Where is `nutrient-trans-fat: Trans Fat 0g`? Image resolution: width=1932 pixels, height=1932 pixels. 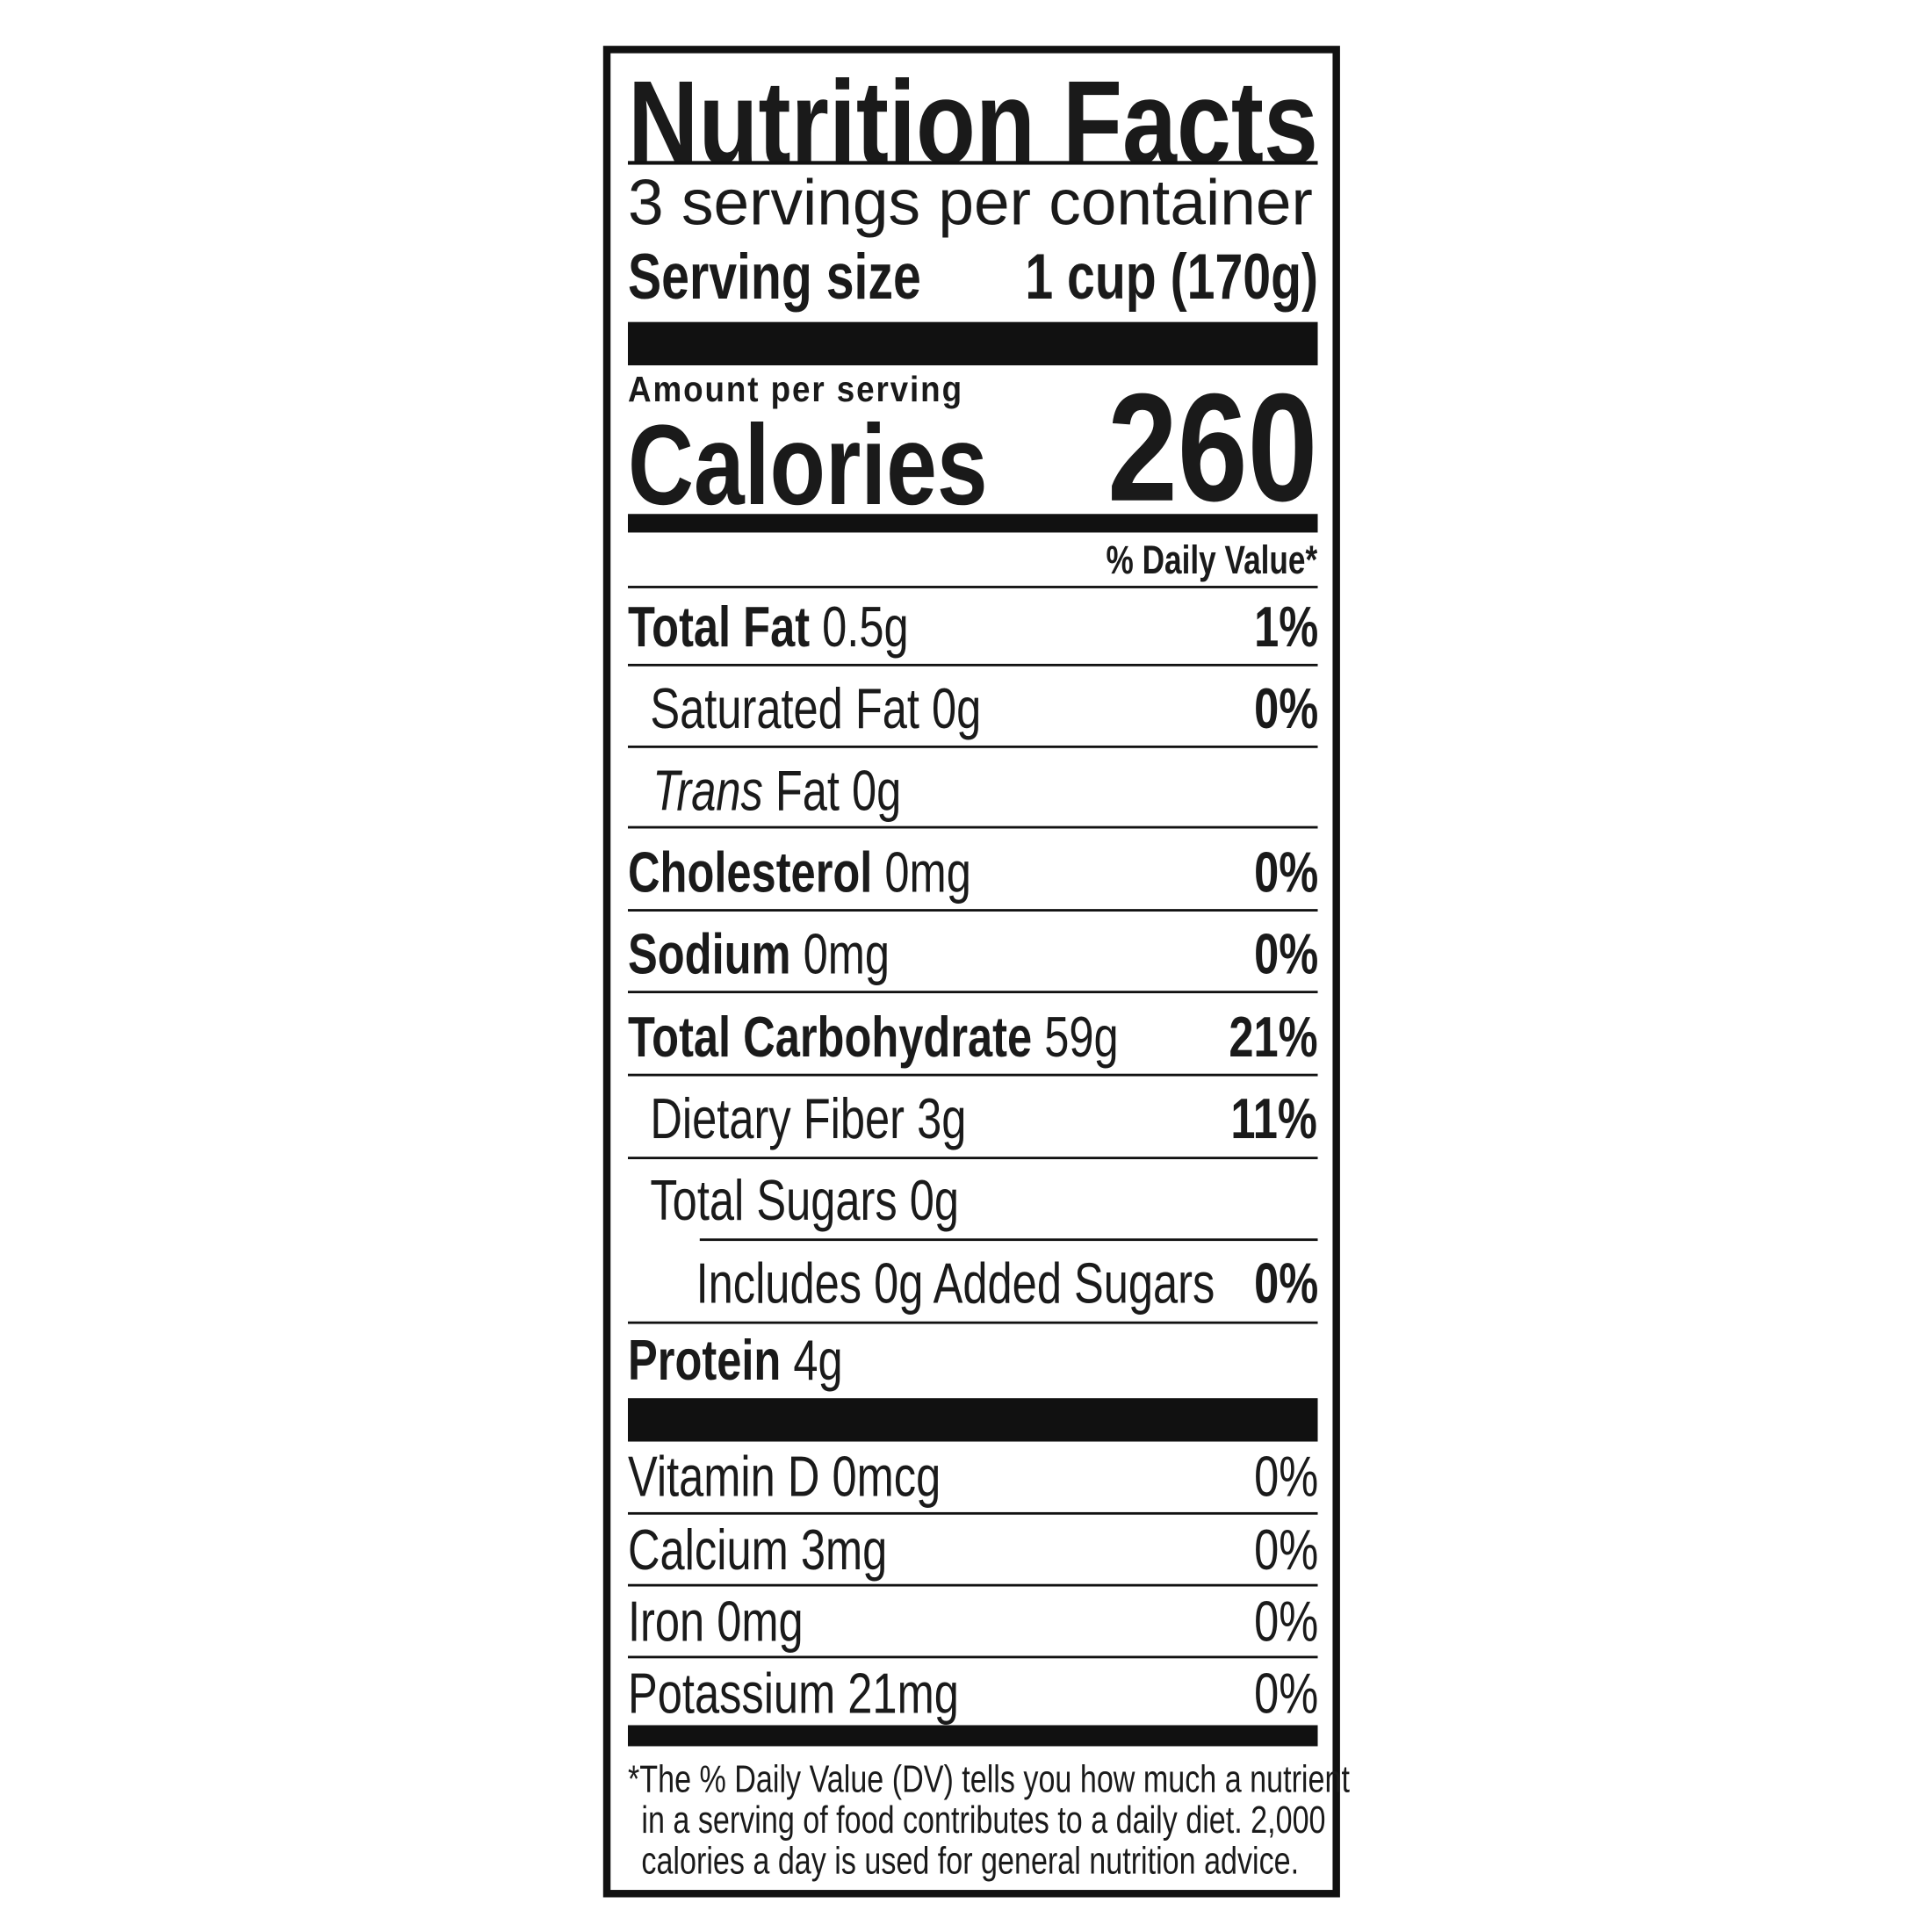
nutrient-trans-fat: Trans Fat 0g is located at coordinates (777, 791).